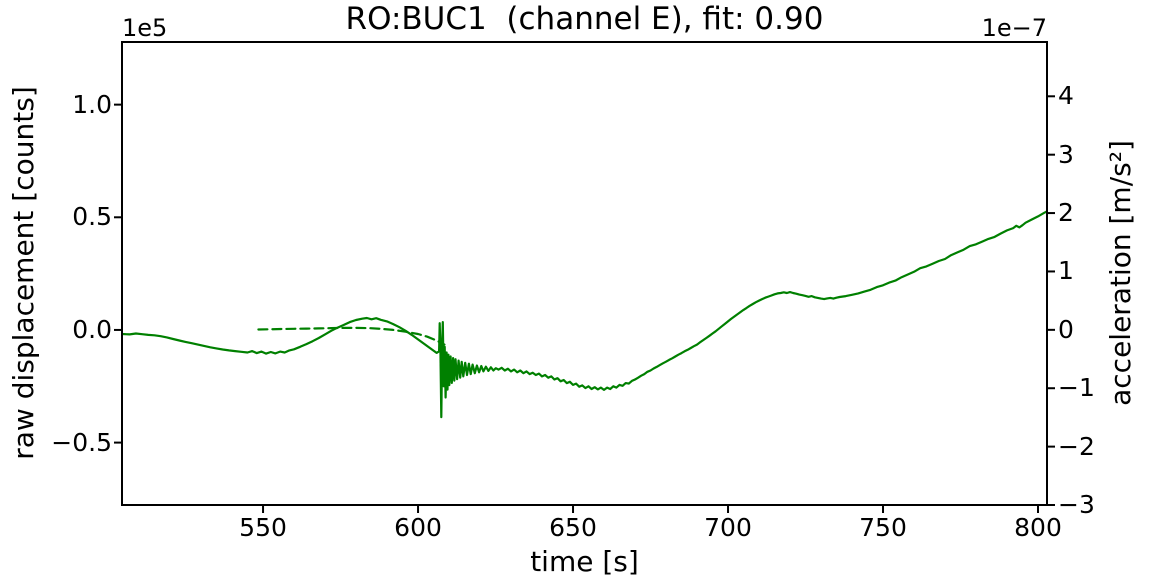 The width and height of the screenshot is (1150, 587). Describe the element at coordinates (728, 527) in the screenshot. I see `x-tick-label: 700` at that location.